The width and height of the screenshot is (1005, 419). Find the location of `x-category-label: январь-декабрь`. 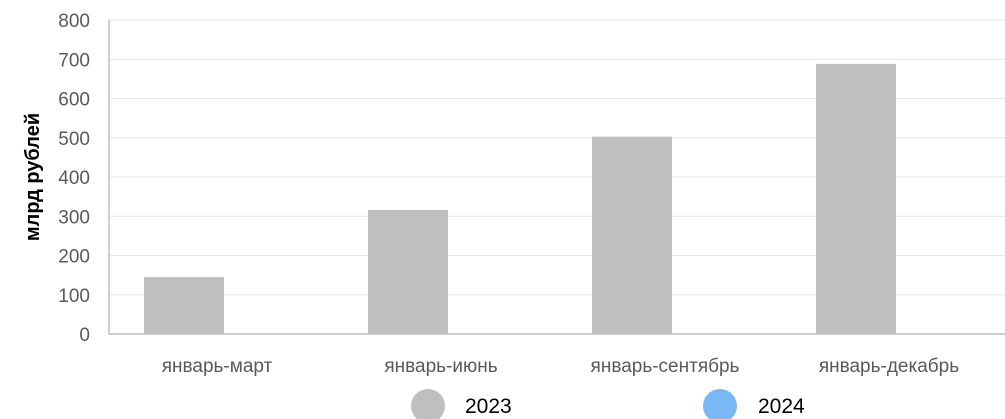

x-category-label: январь-декабрь is located at coordinates (889, 366).